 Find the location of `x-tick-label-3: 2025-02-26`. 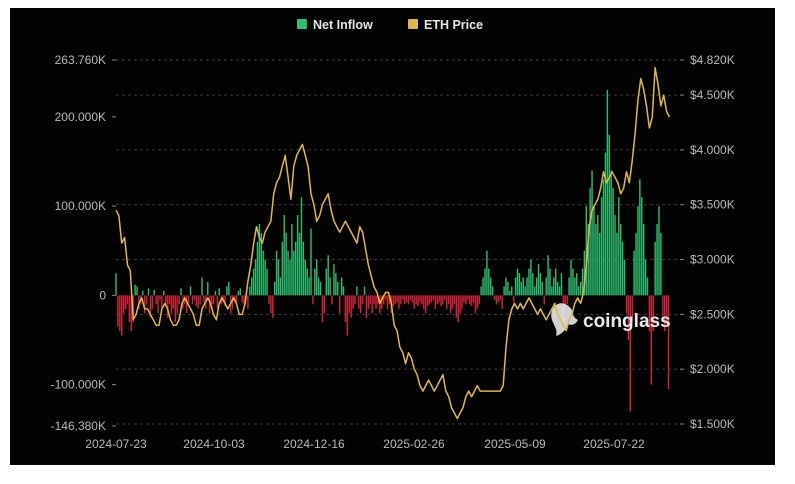

x-tick-label-3: 2025-02-26 is located at coordinates (414, 444).